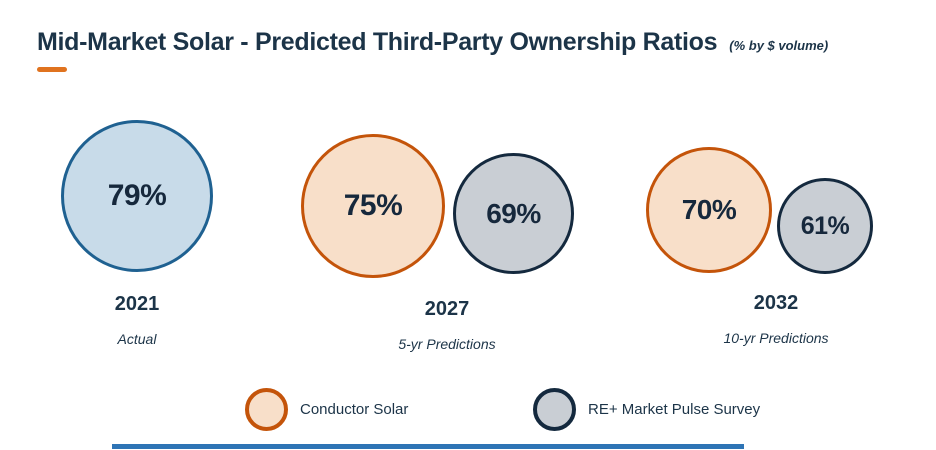 The image size is (936, 450). Describe the element at coordinates (52, 69) in the screenshot. I see `title-accent-dash` at that location.